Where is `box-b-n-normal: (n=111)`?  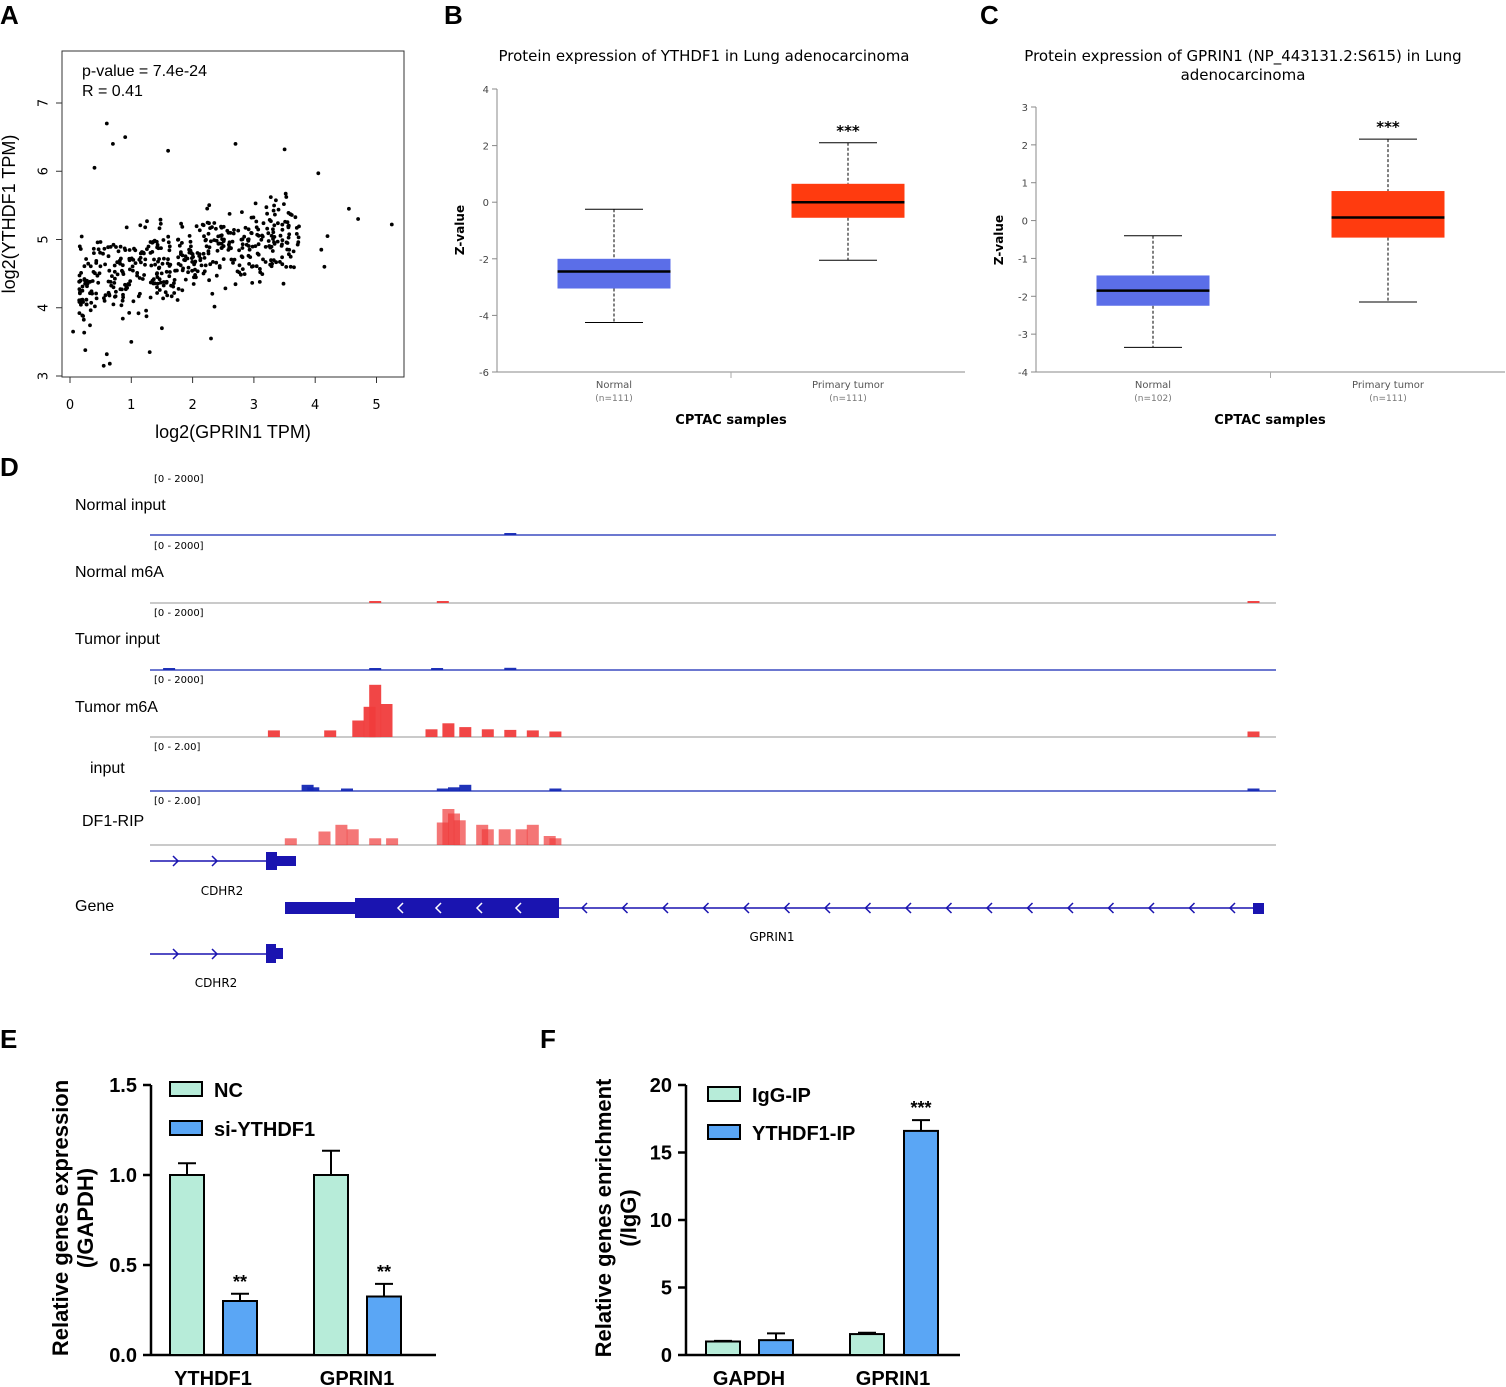 box-b-n-normal: (n=111) is located at coordinates (613, 399).